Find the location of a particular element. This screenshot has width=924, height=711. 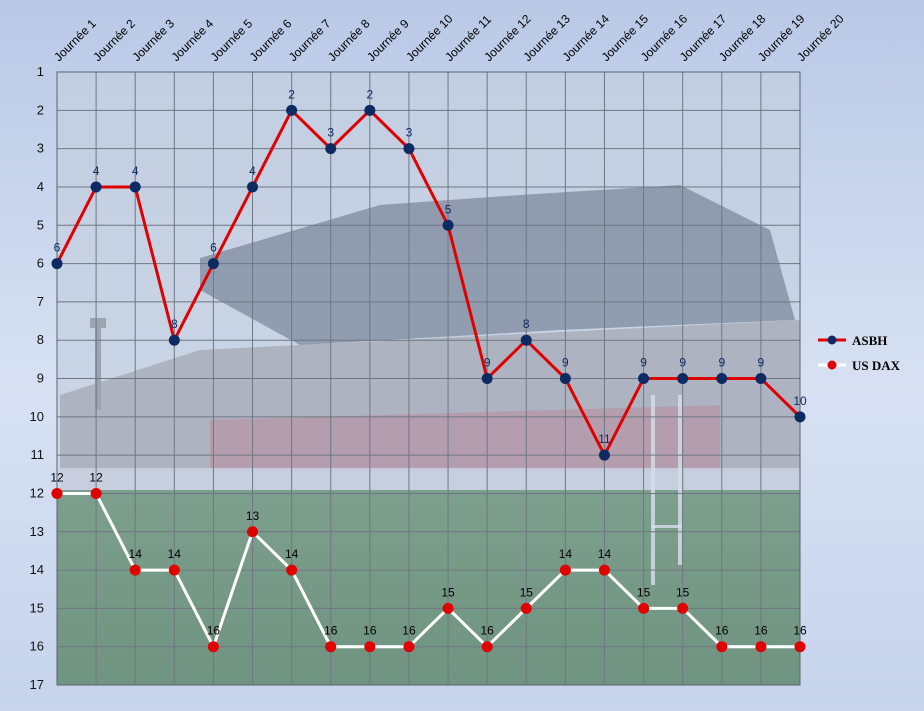

y-tick-label: 8 is located at coordinates (40, 339).